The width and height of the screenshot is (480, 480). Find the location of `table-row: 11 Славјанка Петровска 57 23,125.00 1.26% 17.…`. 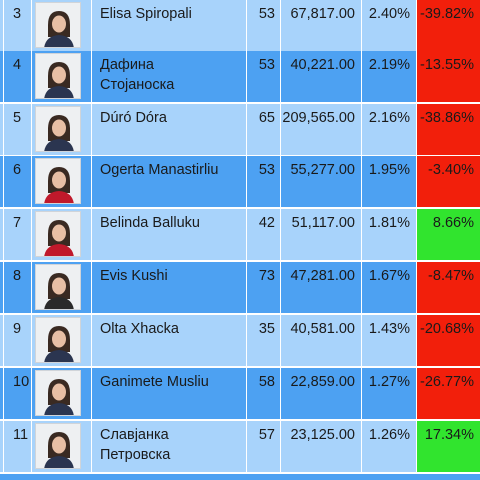

table-row: 11 Славјанка Петровска 57 23,125.00 1.26% 17.… is located at coordinates (240, 447).